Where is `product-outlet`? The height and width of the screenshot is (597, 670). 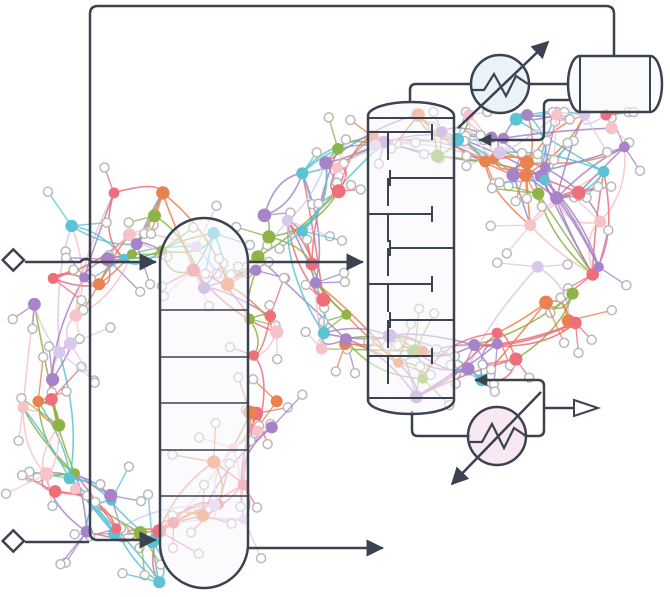 product-outlet is located at coordinates (587, 408).